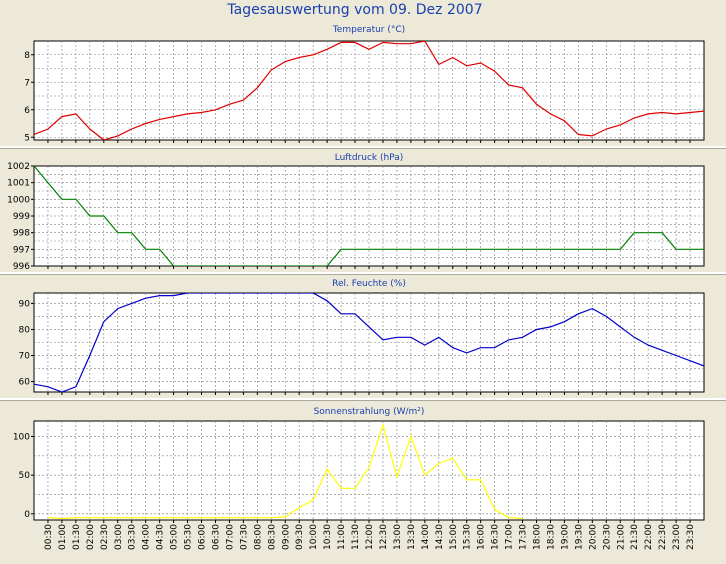 The width and height of the screenshot is (726, 564). Describe the element at coordinates (27, 515) in the screenshot. I see `radiation-y-tick-label: 0` at that location.